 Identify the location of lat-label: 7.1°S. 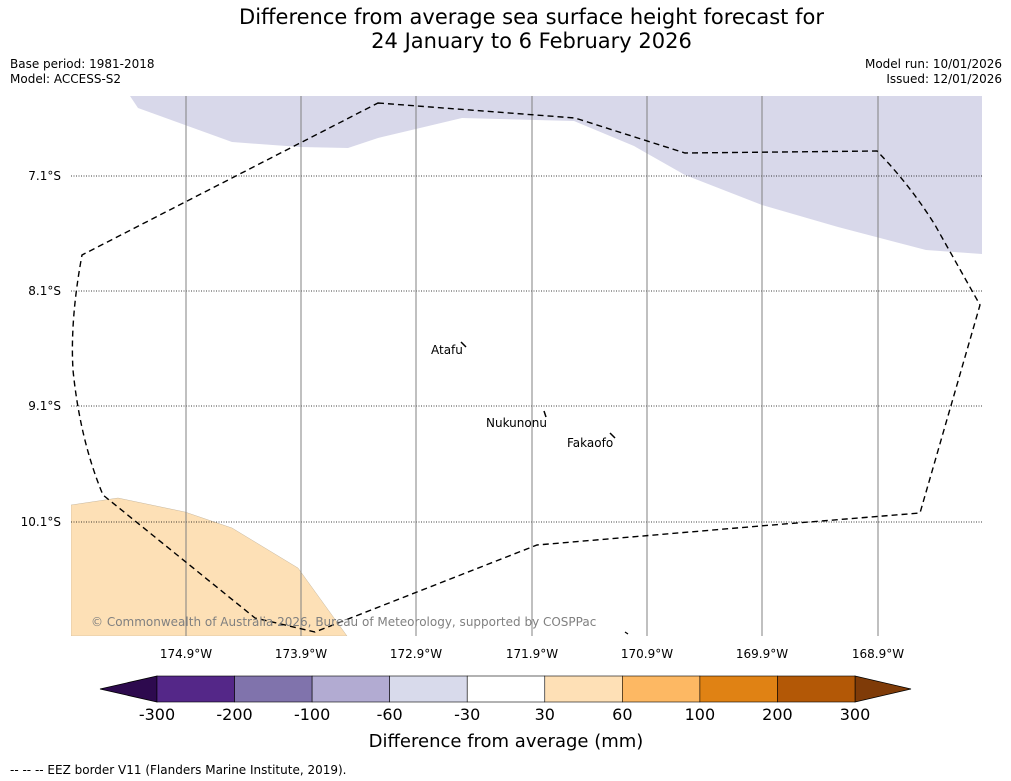
(44, 176).